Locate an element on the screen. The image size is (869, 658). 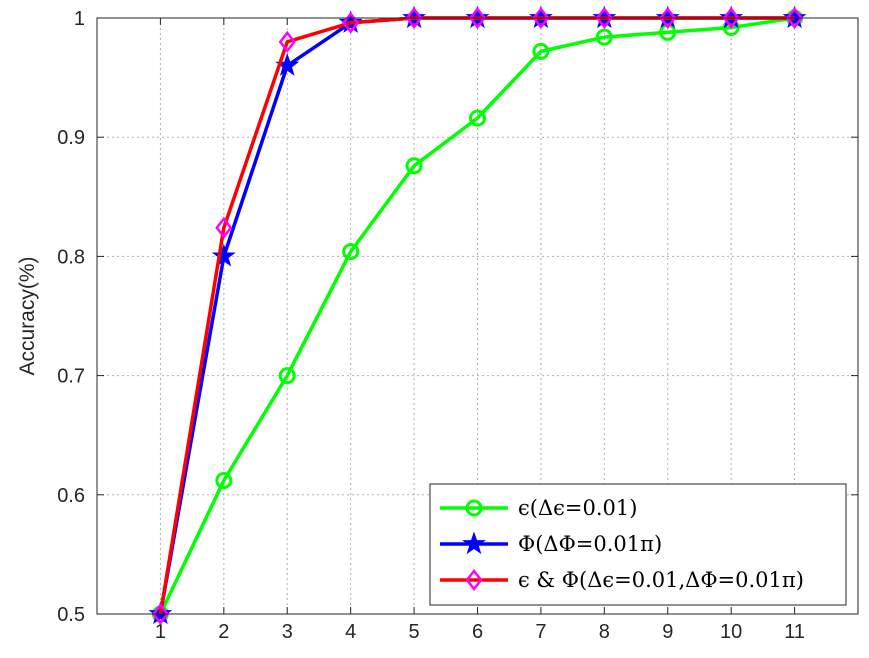
legend-entry: Φ(ΔΦ=0.01π) is located at coordinates (551, 543).